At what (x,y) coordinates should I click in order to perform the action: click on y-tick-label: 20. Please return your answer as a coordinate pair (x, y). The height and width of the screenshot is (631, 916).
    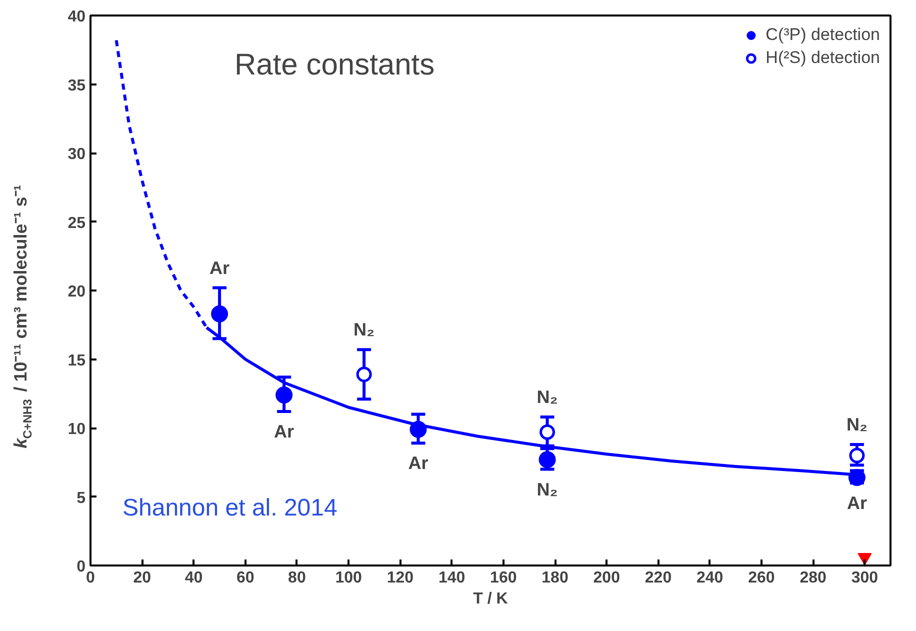
    Looking at the image, I should click on (77, 292).